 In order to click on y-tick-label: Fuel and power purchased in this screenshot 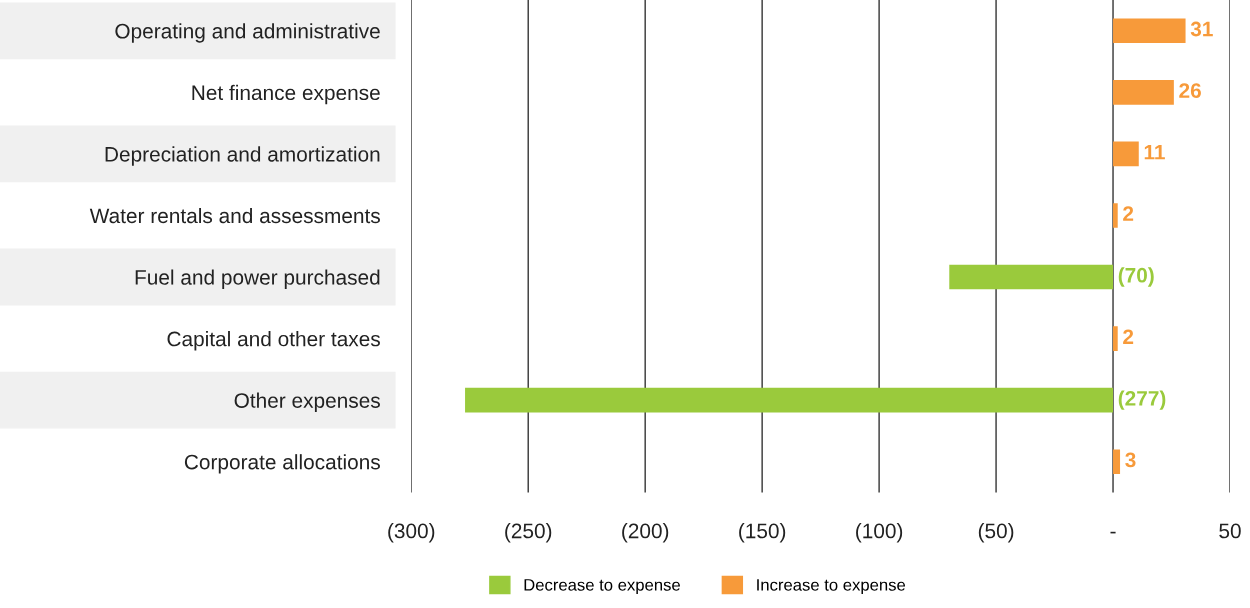, I will do `click(257, 279)`.